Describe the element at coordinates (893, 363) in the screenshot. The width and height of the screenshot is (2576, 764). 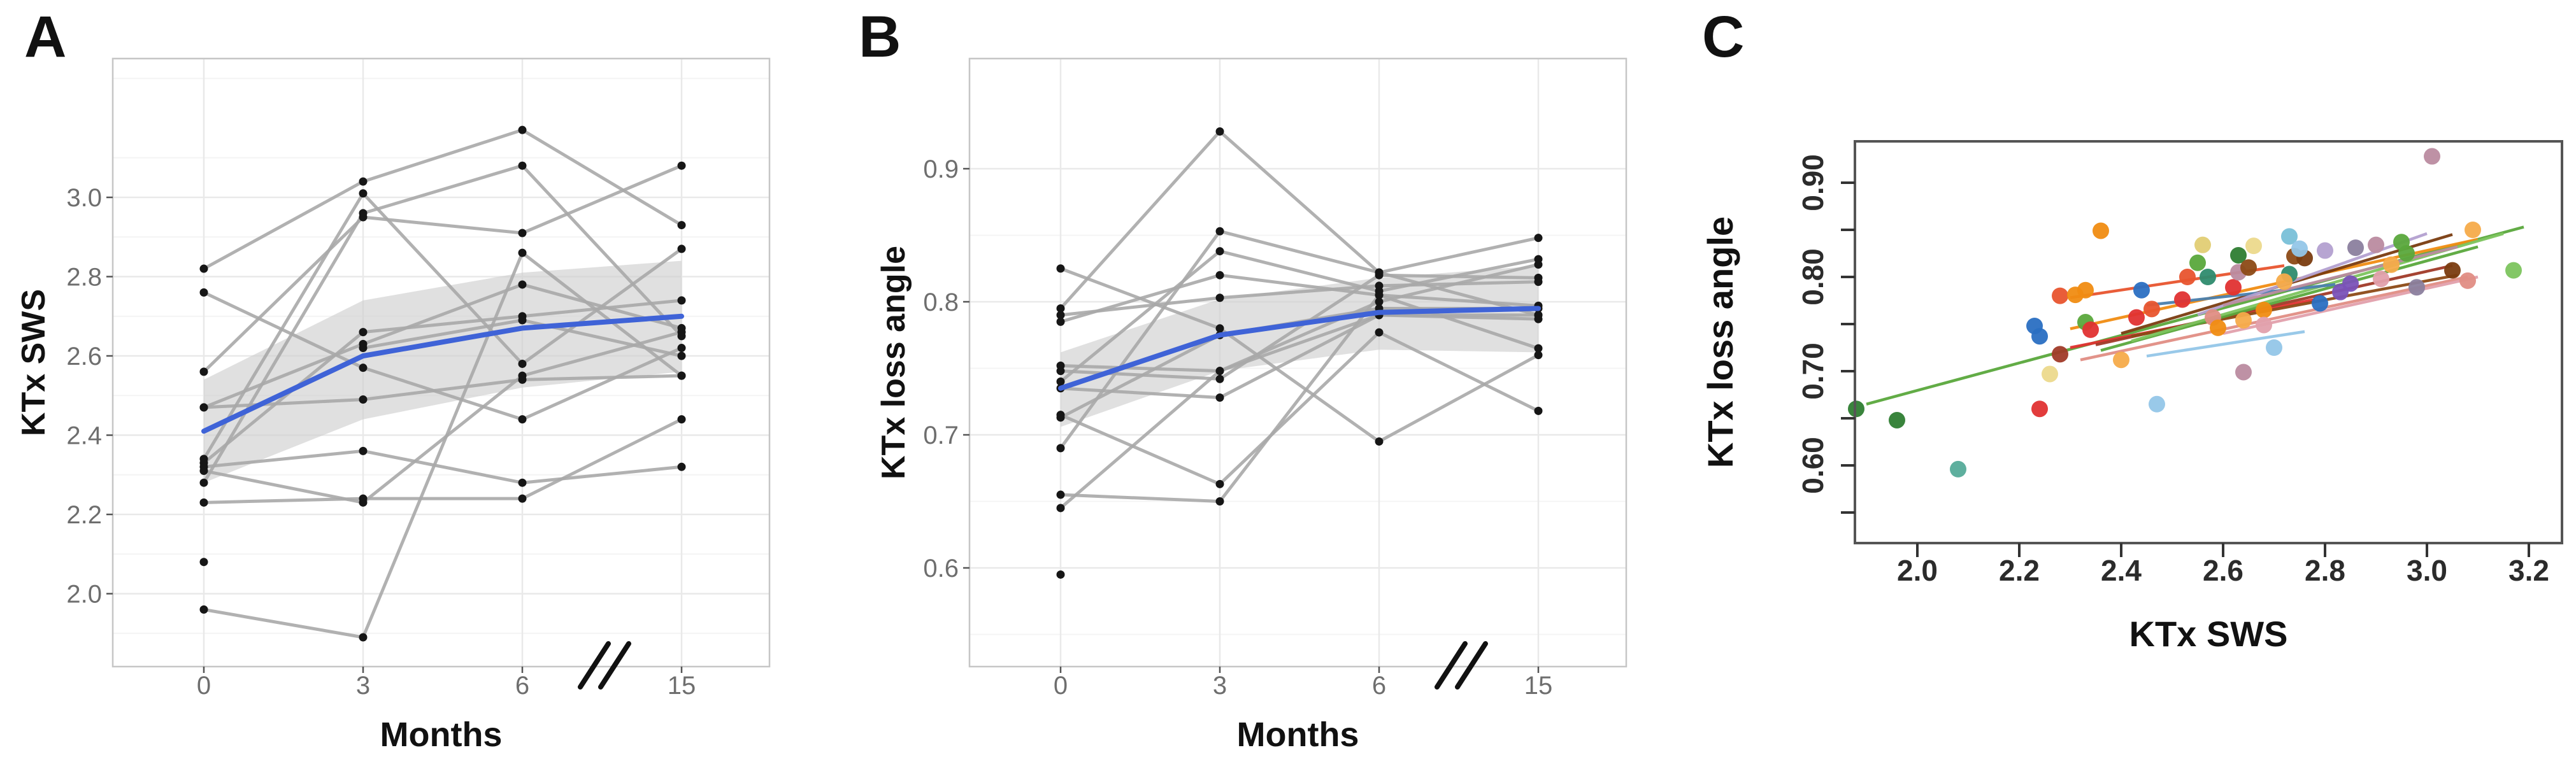
I see `y-axis-title: KTx loss angle` at that location.